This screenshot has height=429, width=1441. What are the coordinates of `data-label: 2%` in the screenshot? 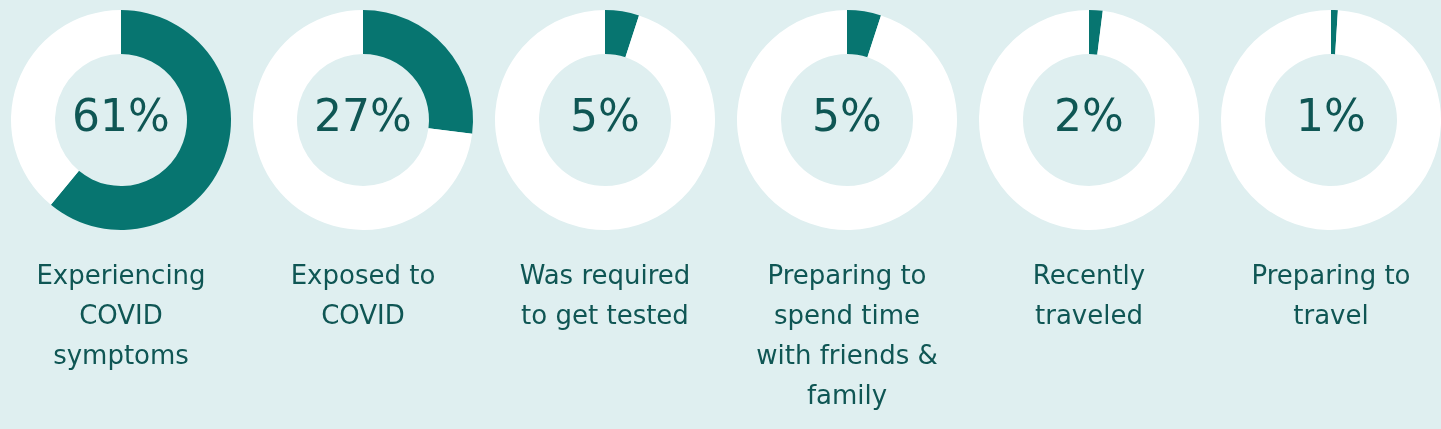 It's located at (1089, 116).